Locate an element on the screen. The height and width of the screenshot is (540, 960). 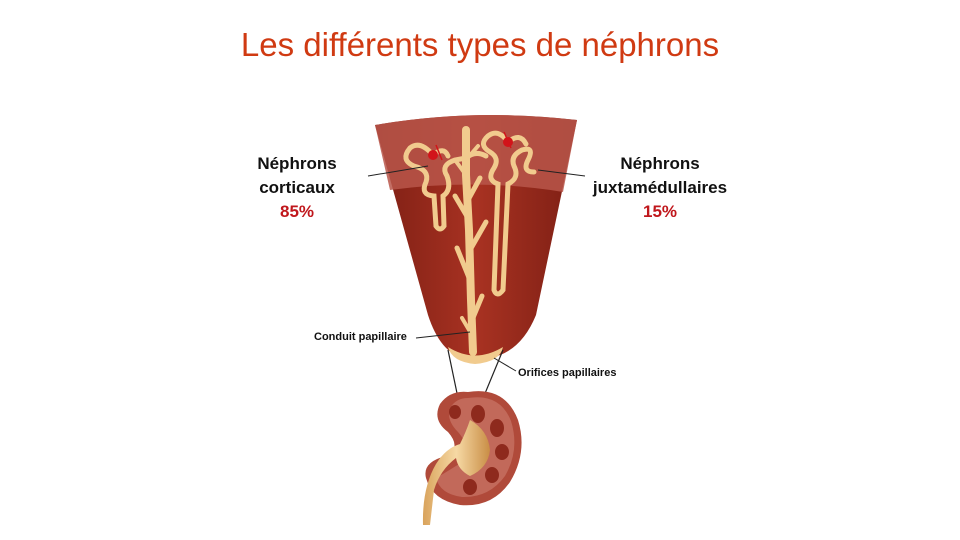
kidney is located at coordinates (472, 458).